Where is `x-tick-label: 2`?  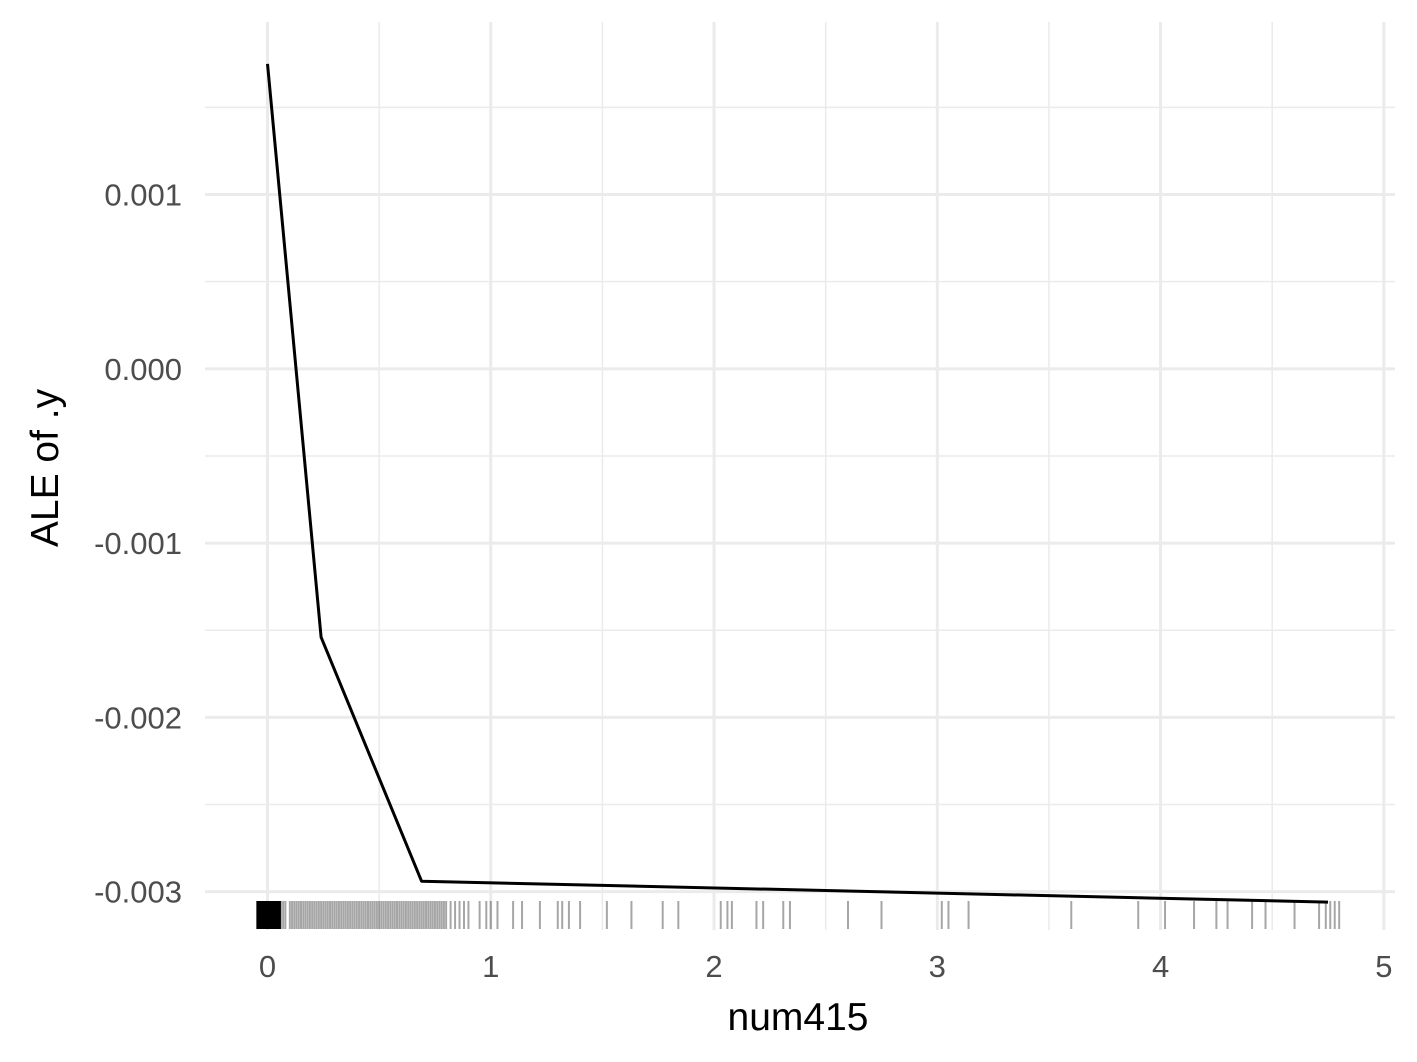
x-tick-label: 2 is located at coordinates (713, 966).